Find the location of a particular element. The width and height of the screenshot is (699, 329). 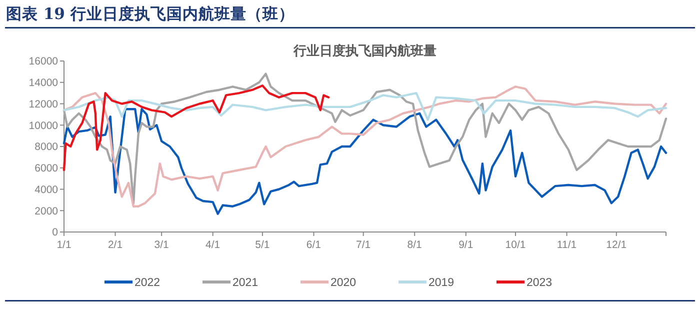

y-tick-label: 16000 is located at coordinates (43, 62).